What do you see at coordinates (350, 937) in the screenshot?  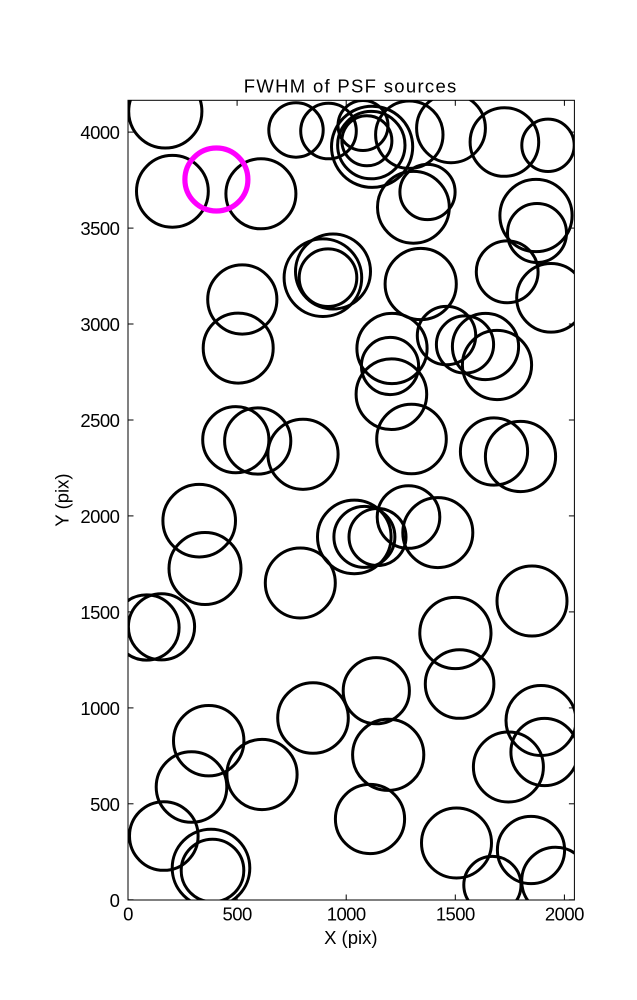 I see `svg-text: X (pix)` at bounding box center [350, 937].